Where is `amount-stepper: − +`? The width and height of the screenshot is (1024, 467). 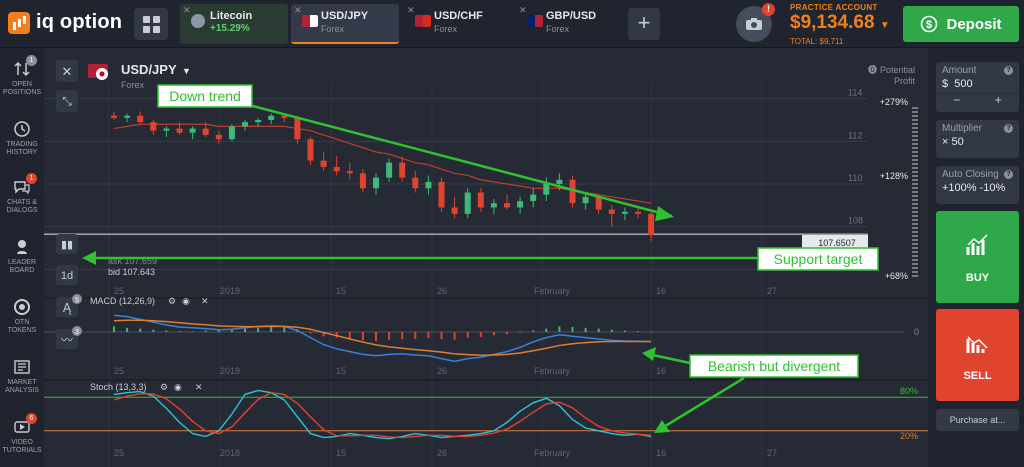 amount-stepper: − + is located at coordinates (977, 99).